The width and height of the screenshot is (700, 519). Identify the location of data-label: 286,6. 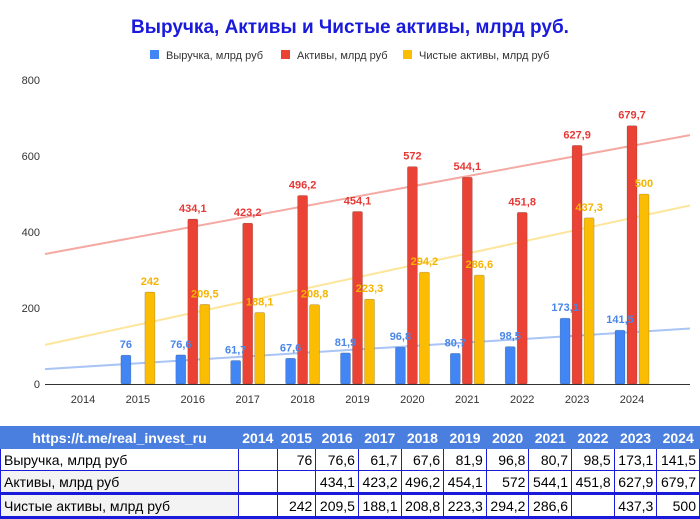
(480, 265).